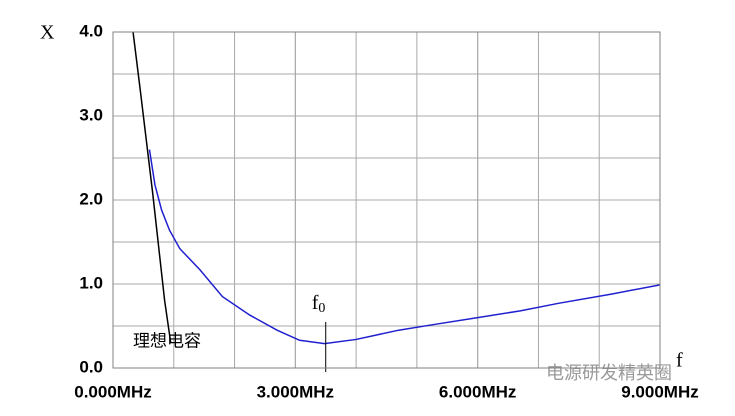 The height and width of the screenshot is (416, 735). What do you see at coordinates (91, 282) in the screenshot?
I see `y-tick-label: 1.0` at bounding box center [91, 282].